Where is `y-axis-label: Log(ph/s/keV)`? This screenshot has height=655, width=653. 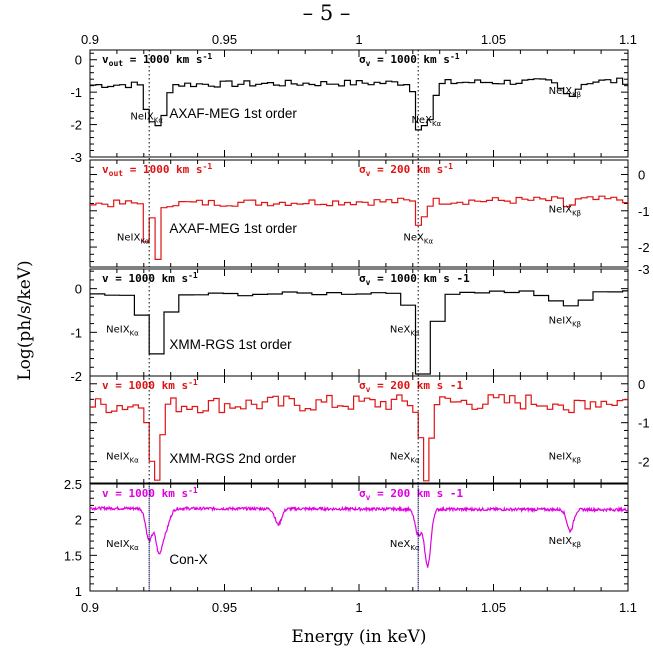
y-axis-label: Log(ph/s/keV) is located at coordinates (25, 320).